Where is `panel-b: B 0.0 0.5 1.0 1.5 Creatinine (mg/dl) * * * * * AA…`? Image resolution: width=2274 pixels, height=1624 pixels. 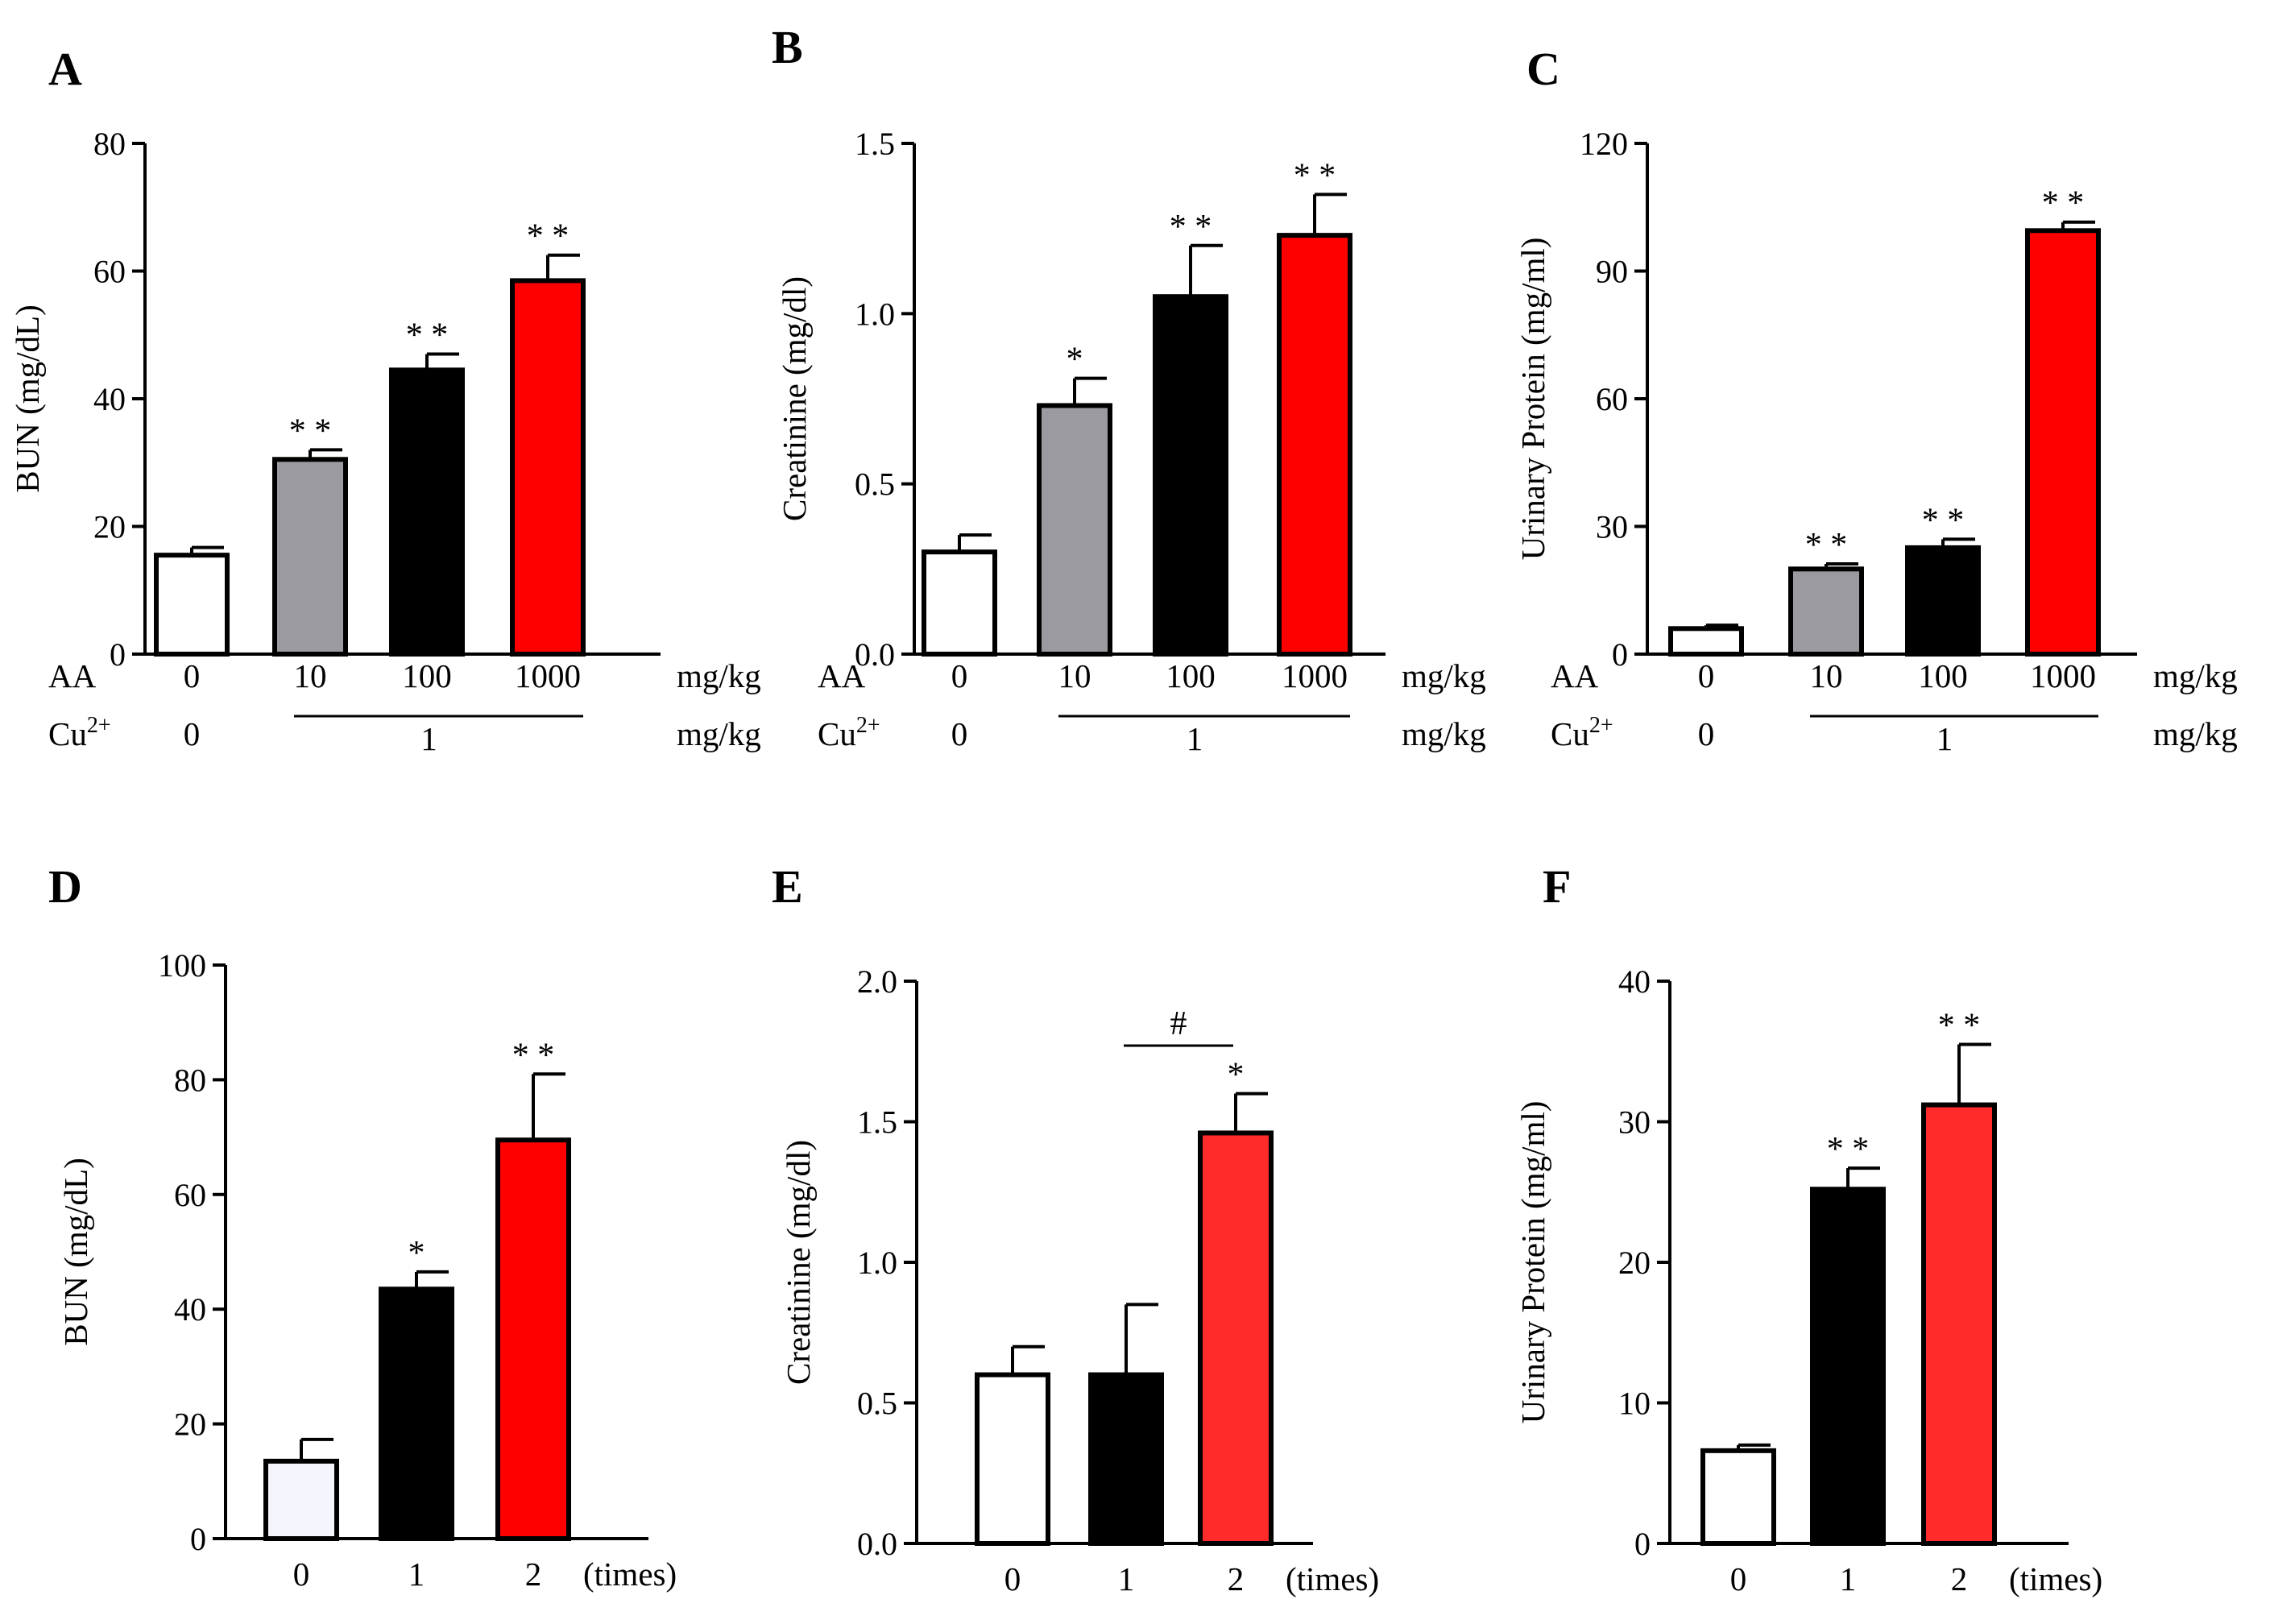
panel-b: B 0.0 0.5 1.0 1.5 Creatinine (mg/dl) * * * * * AA… is located at coordinates (1129, 389).